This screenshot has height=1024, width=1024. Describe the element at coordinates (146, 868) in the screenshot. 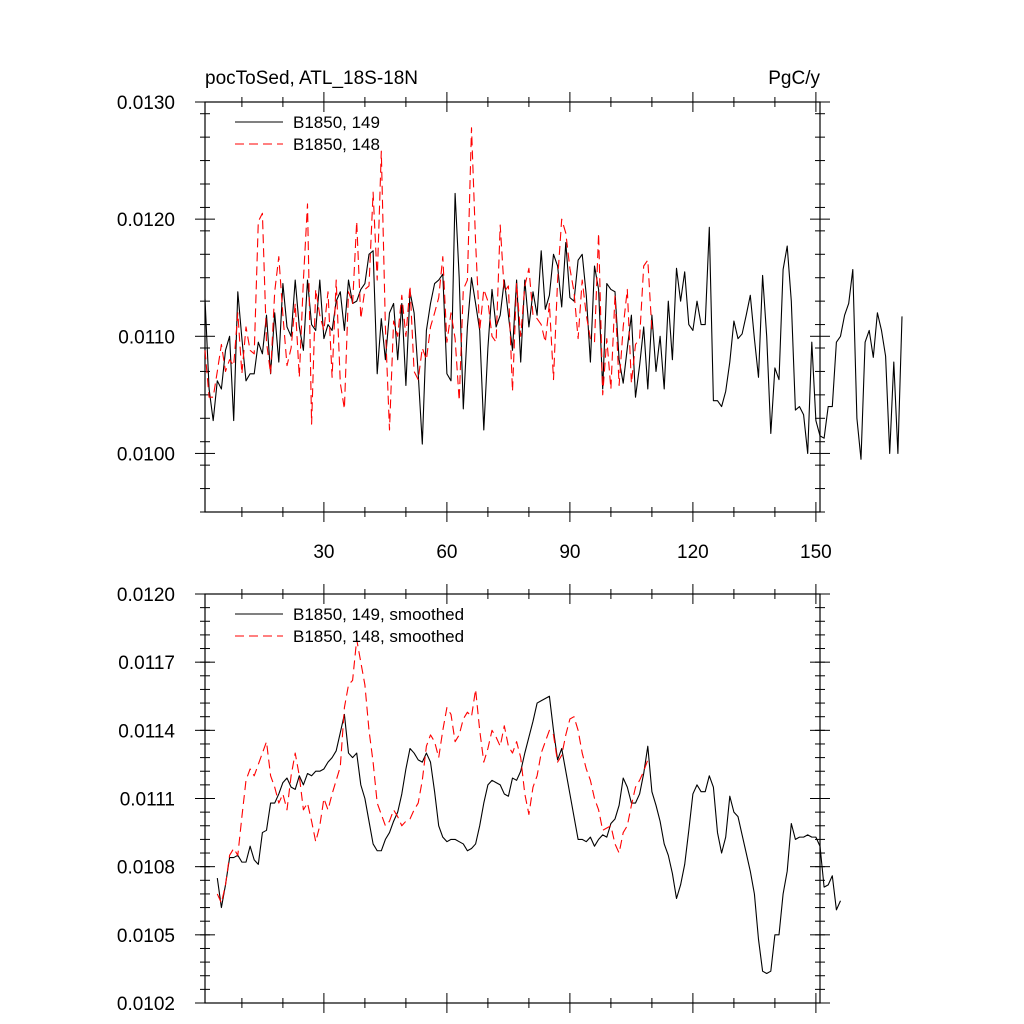

I see `y-tick-label: 0.0108` at that location.